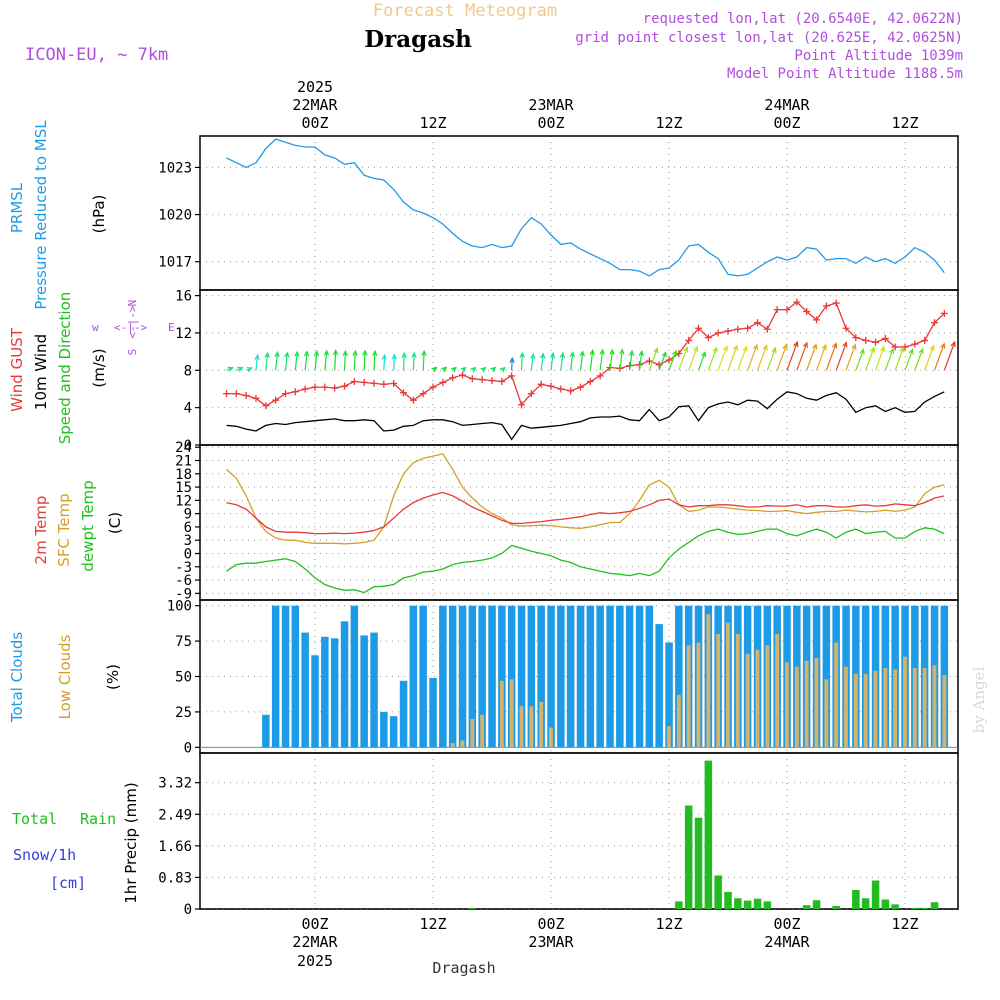  What do you see at coordinates (904, 123) in the screenshot?
I see `top-tick-label: 12Z` at bounding box center [904, 123].